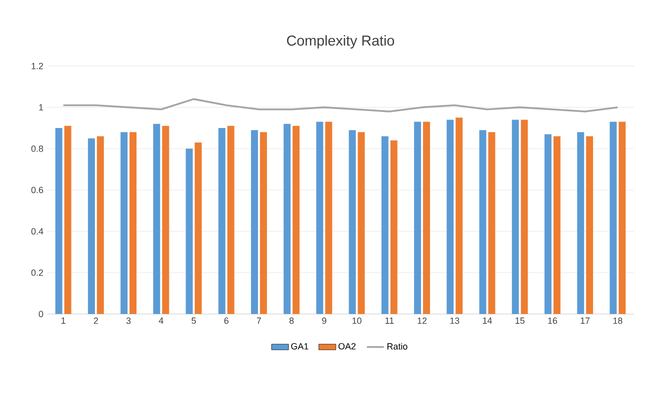 The width and height of the screenshot is (671, 396). I want to click on y-tick-label: 0.4, so click(37, 231).